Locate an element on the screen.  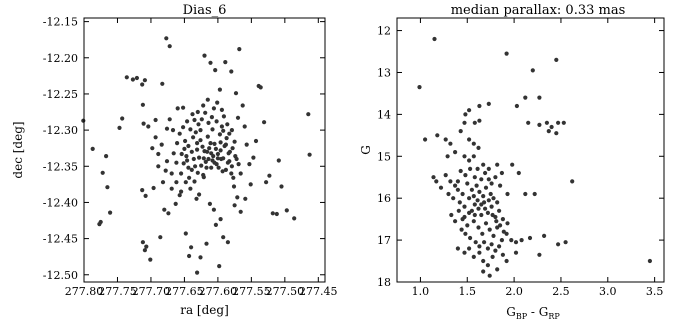
right-x-tick-label: 2.0 is located at coordinates (514, 291).